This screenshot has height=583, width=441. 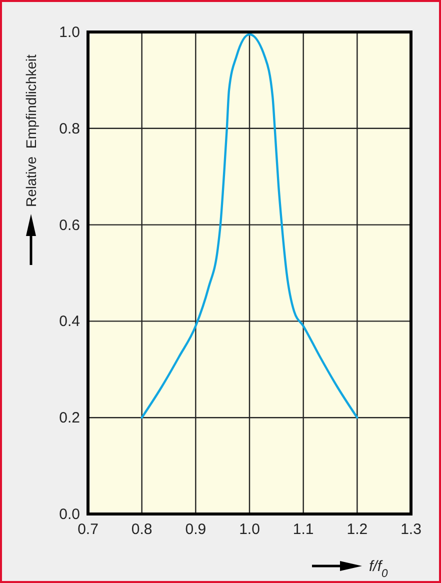 What do you see at coordinates (69, 225) in the screenshot?
I see `y-tick-label: 0.6` at bounding box center [69, 225].